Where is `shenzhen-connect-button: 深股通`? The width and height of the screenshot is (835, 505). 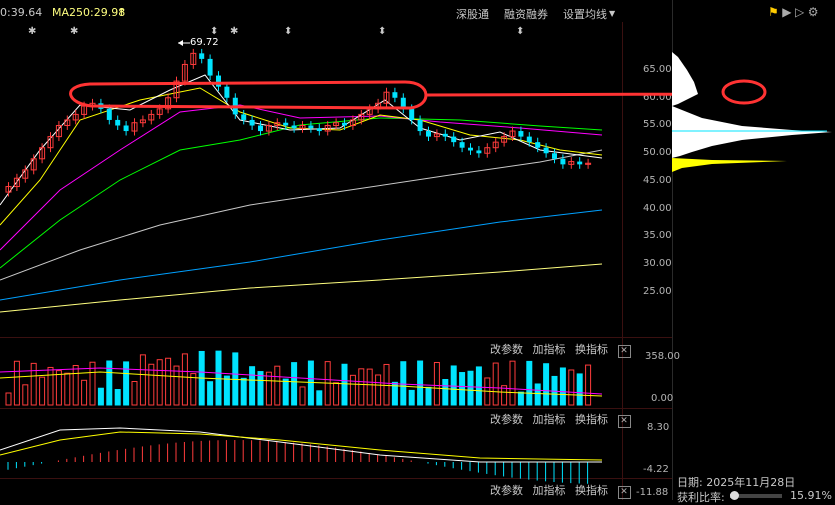
shenzhen-connect-button: 深股通 is located at coordinates (472, 14).